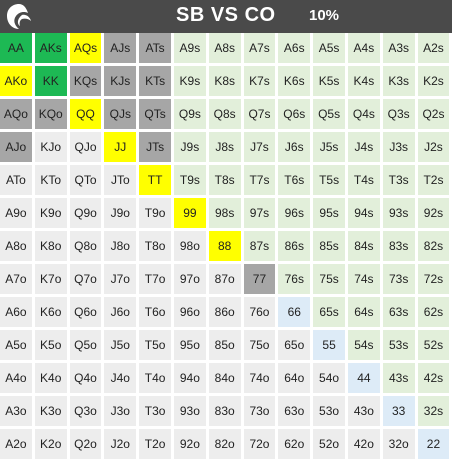  What do you see at coordinates (364, 81) in the screenshot?
I see `hand-cell: K4s` at bounding box center [364, 81].